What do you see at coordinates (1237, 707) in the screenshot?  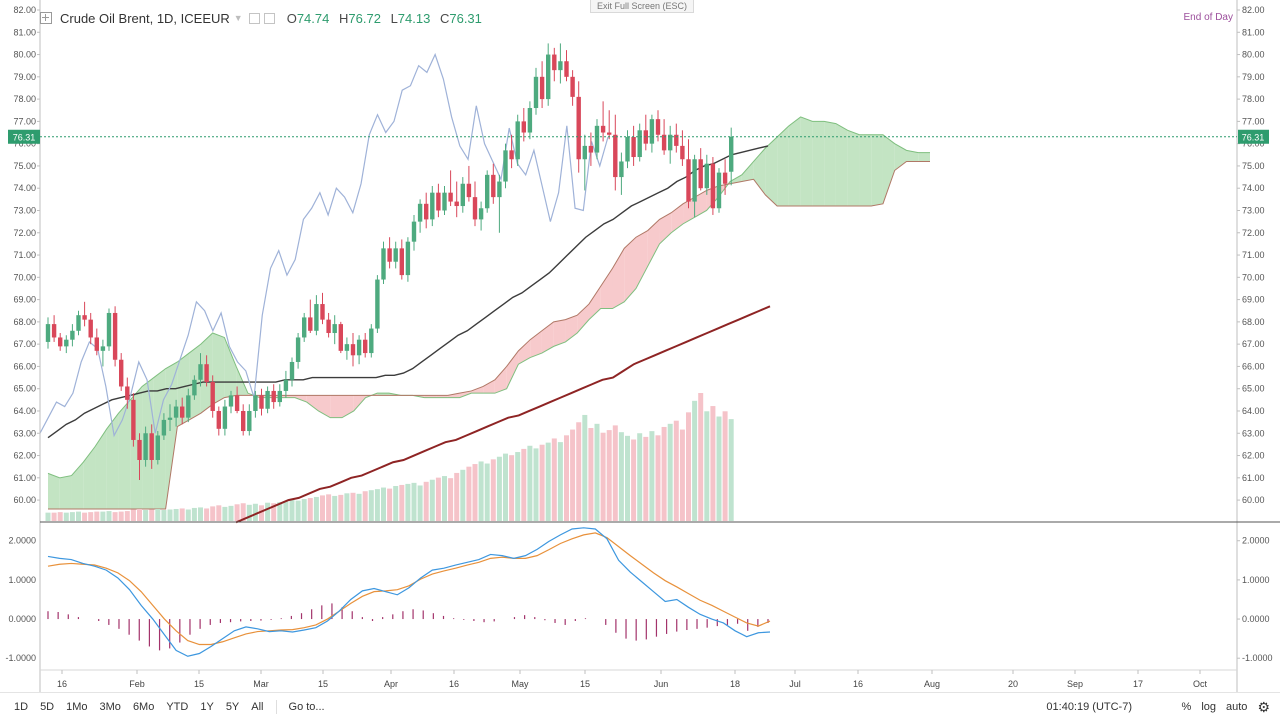 I see `auto-toggle: auto` at bounding box center [1237, 707].